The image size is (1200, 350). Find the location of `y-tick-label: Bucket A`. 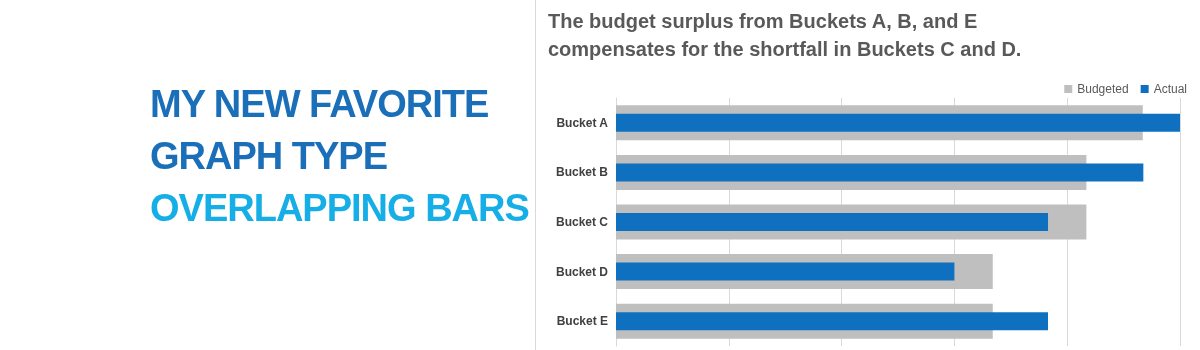

y-tick-label: Bucket A is located at coordinates (582, 122).